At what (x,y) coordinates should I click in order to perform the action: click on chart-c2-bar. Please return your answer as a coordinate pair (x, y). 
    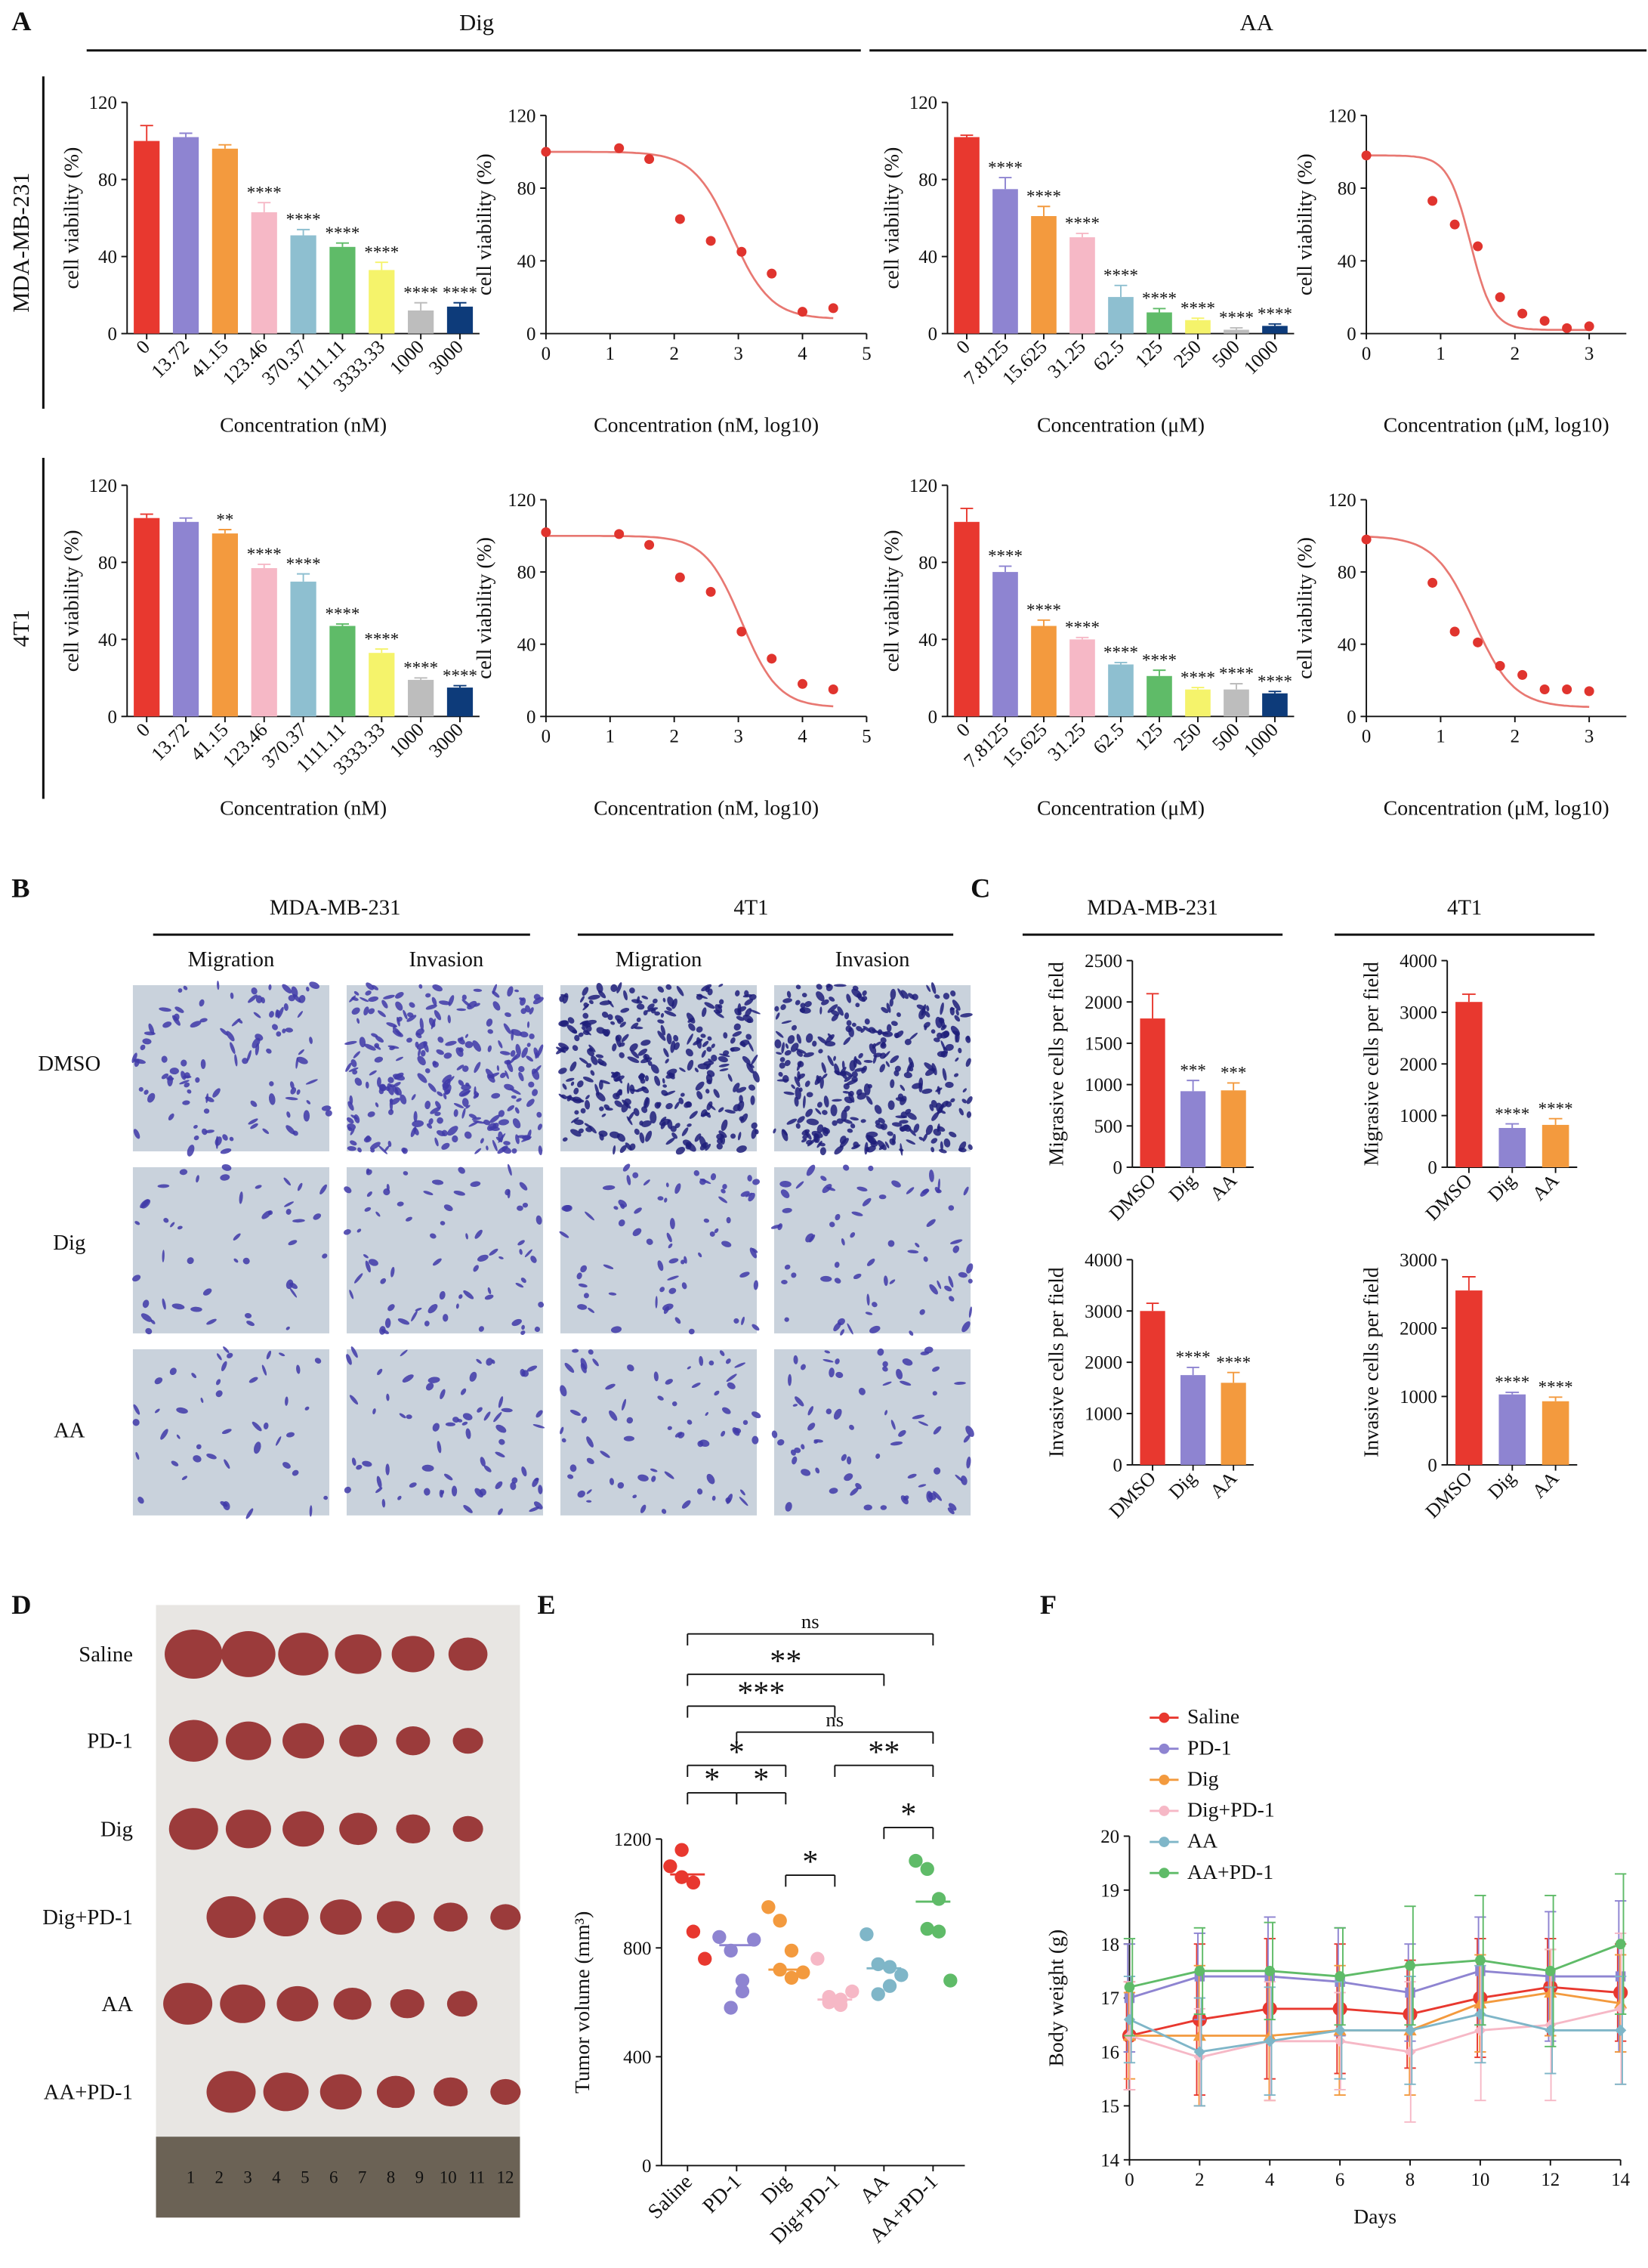
    Looking at the image, I should click on (1512, 1148).